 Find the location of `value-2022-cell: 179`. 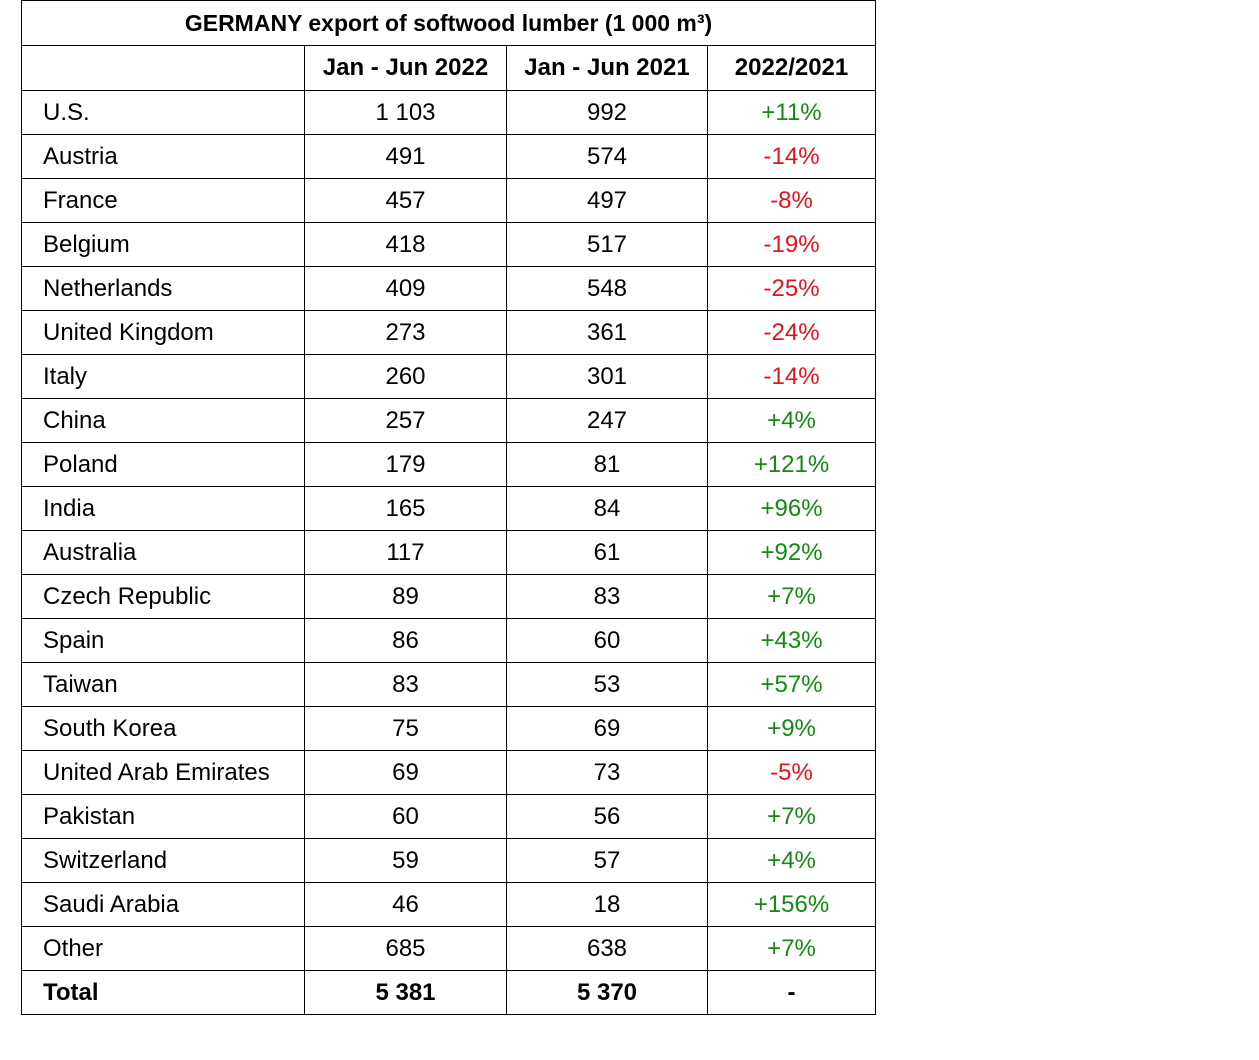

value-2022-cell: 179 is located at coordinates (405, 464).